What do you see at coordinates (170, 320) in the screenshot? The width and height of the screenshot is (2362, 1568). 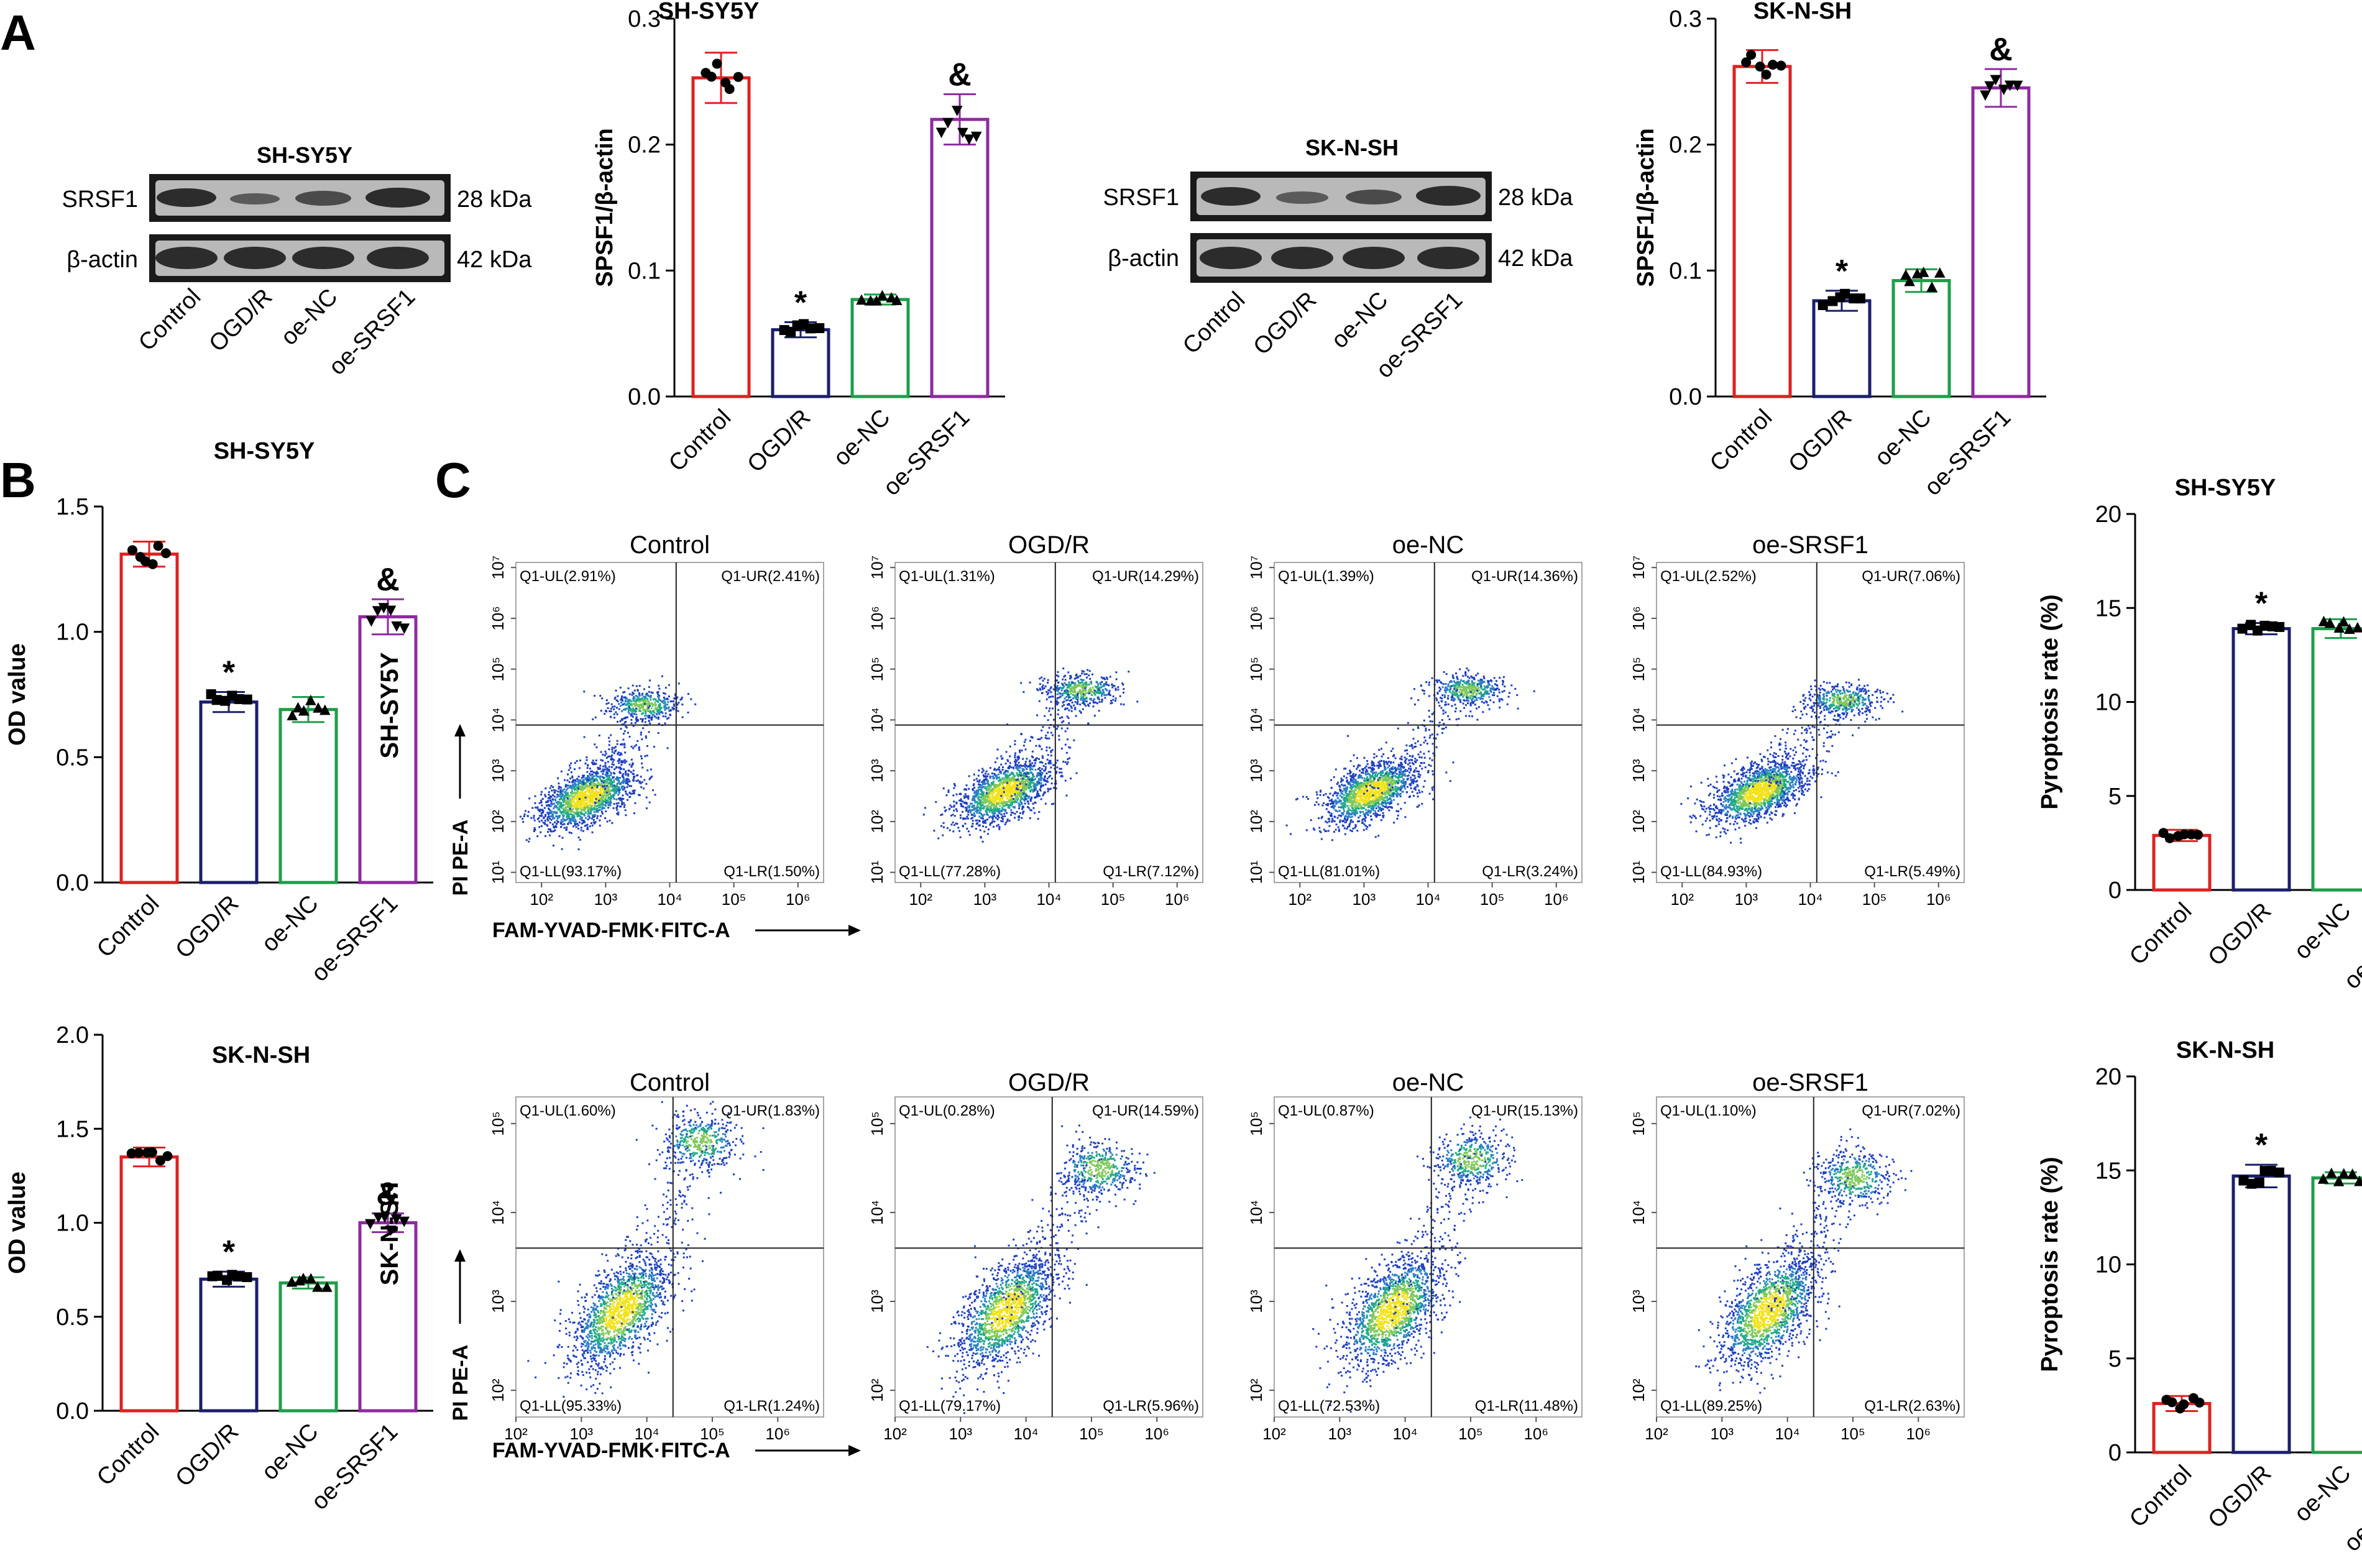 I see `blot-lane-label: Control` at bounding box center [170, 320].